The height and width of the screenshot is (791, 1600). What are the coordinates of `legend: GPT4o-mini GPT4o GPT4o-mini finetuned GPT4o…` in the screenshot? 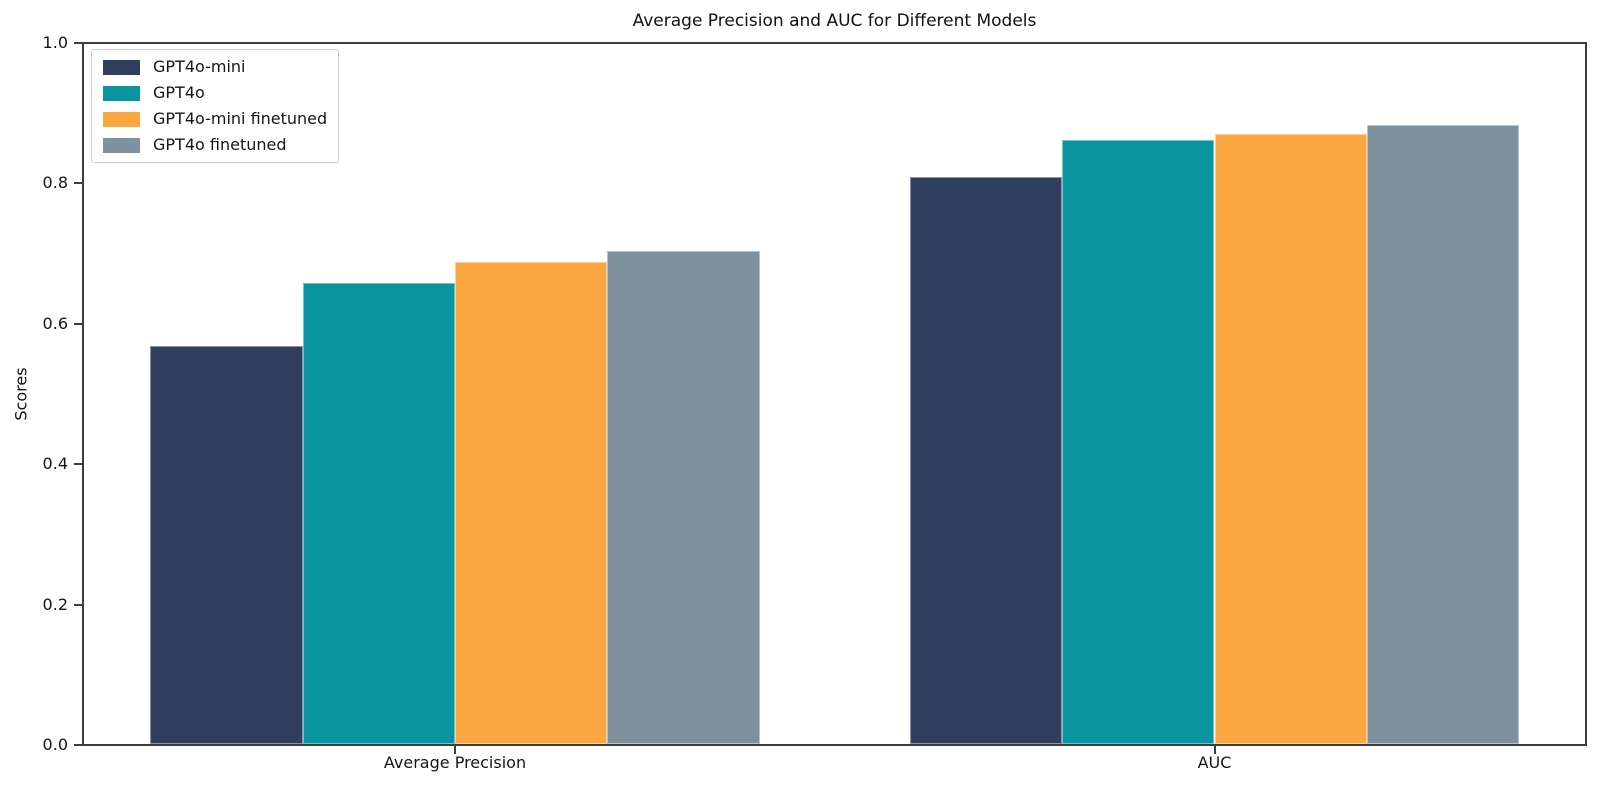 It's located at (215, 106).